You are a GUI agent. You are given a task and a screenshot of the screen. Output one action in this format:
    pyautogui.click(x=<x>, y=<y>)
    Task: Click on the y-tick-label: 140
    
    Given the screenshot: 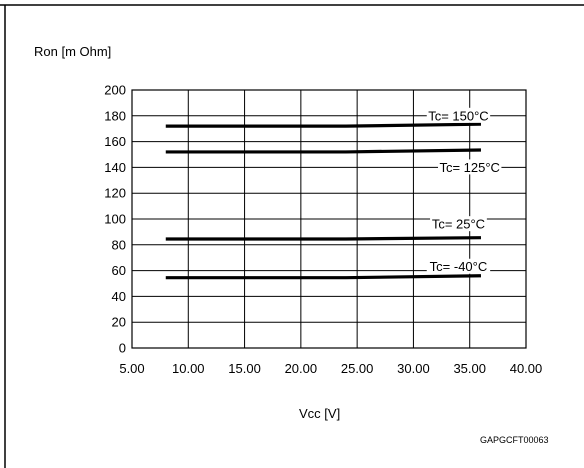 What is the action you would take?
    pyautogui.click(x=115, y=167)
    